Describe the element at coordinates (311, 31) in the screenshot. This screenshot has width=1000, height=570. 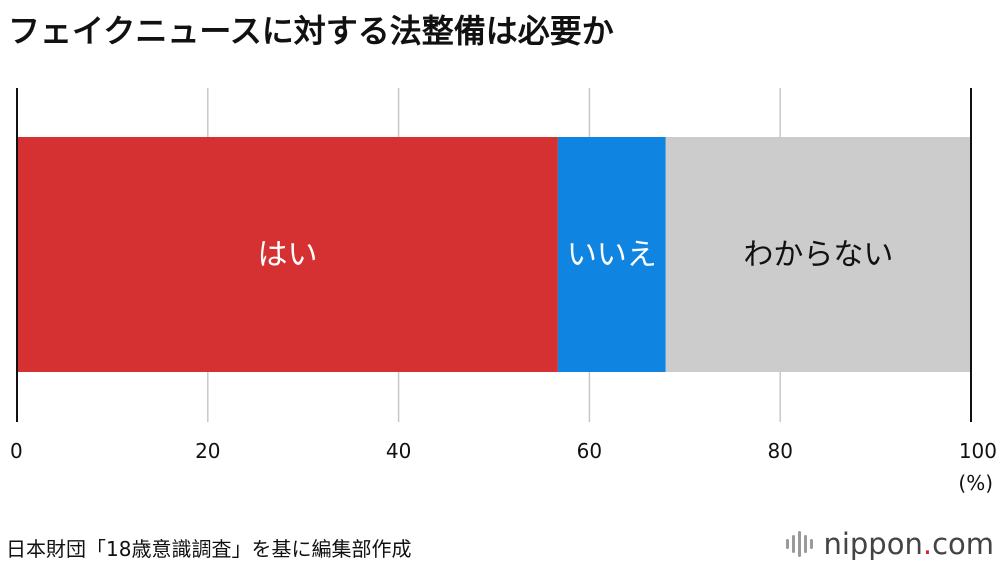
I see `chart-title: フェイクニュースに対する法整備は必要か` at that location.